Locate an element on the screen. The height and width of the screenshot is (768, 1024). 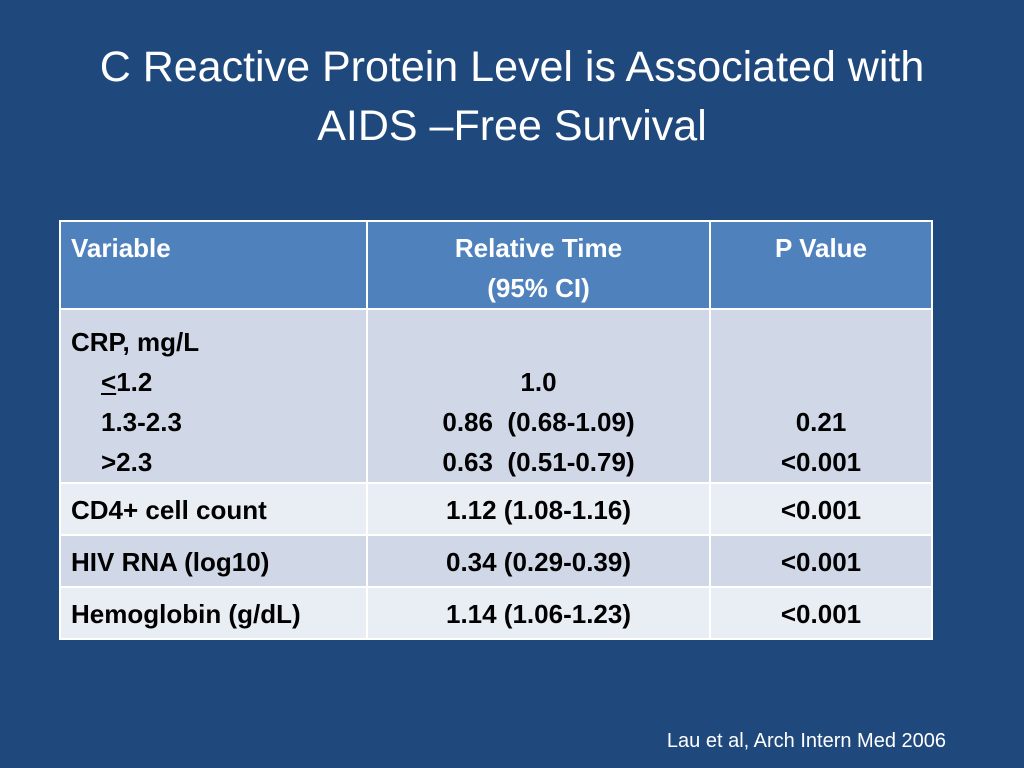
row-relative-time: 0.34 (0.29-0.39) is located at coordinates (538, 561).